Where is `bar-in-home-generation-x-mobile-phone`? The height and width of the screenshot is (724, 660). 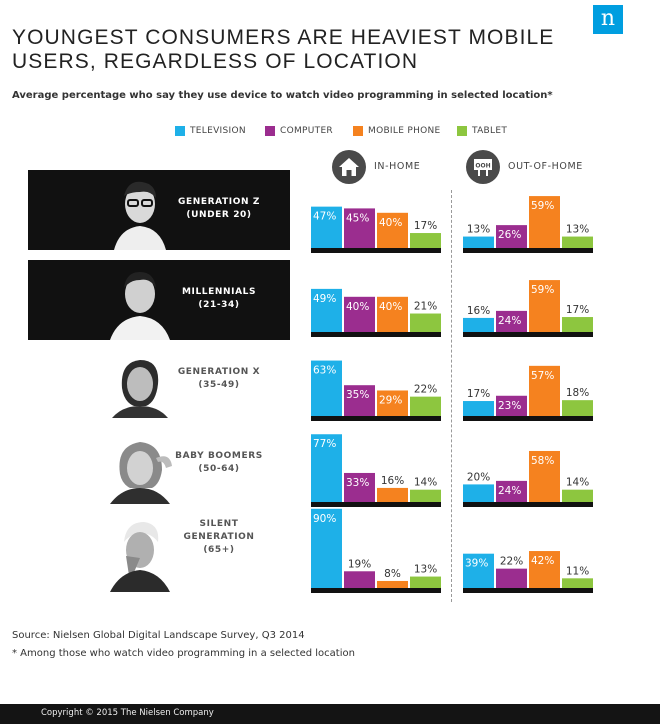 bar-in-home-generation-x-mobile-phone is located at coordinates (392, 403).